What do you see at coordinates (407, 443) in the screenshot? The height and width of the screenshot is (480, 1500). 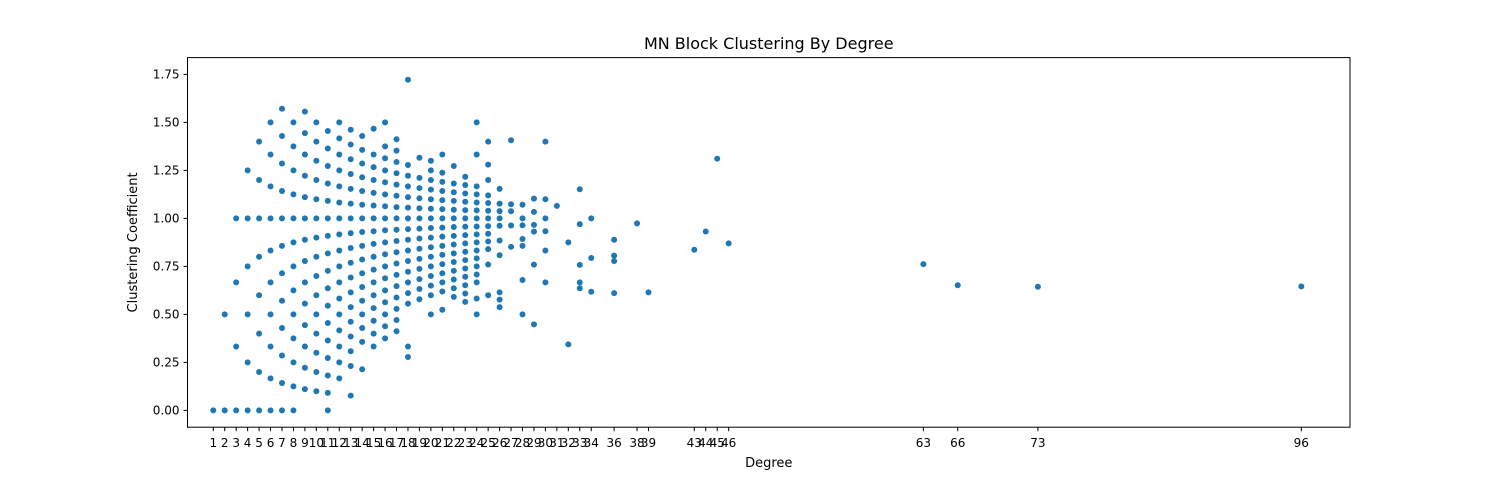 I see `x-tick-label: 18` at bounding box center [407, 443].